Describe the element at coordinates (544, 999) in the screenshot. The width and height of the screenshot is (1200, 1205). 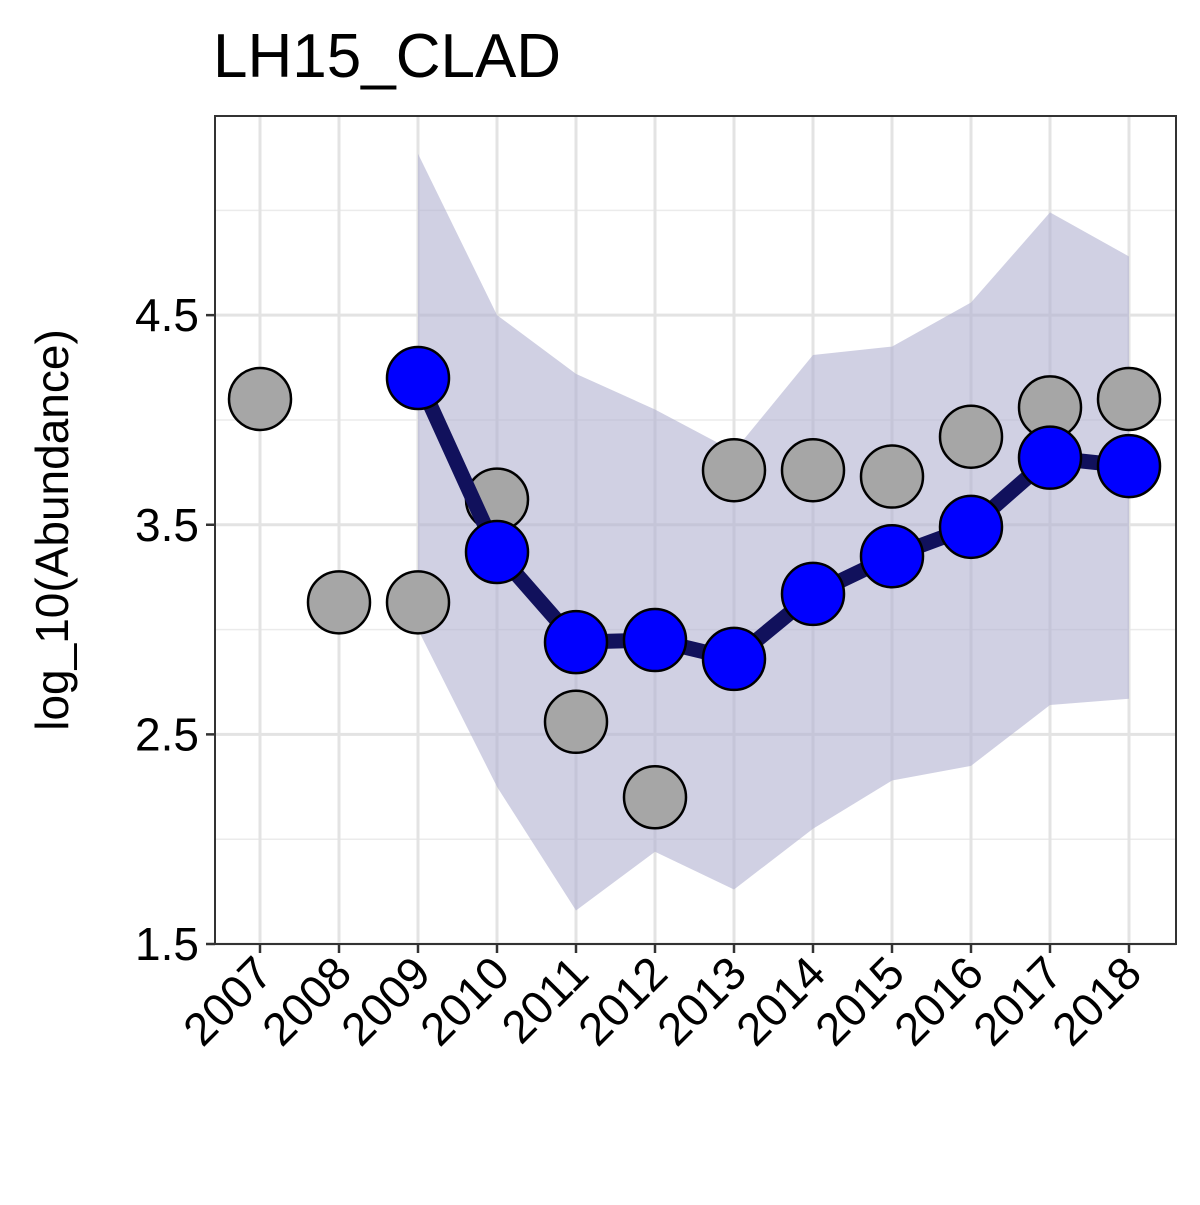
I see `x-tick-label: 2011` at that location.